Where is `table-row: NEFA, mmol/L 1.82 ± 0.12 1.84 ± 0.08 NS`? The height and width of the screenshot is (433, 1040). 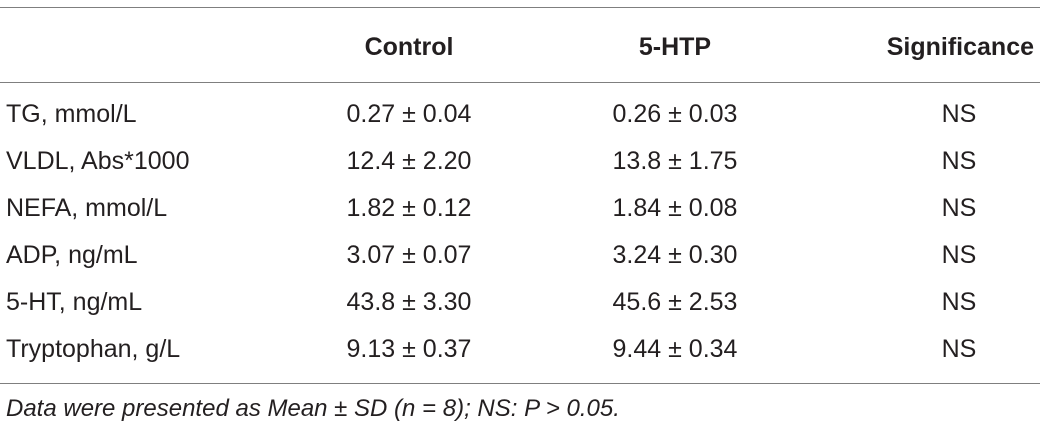 table-row: NEFA, mmol/L 1.82 ± 0.12 1.84 ± 0.08 NS is located at coordinates (520, 208).